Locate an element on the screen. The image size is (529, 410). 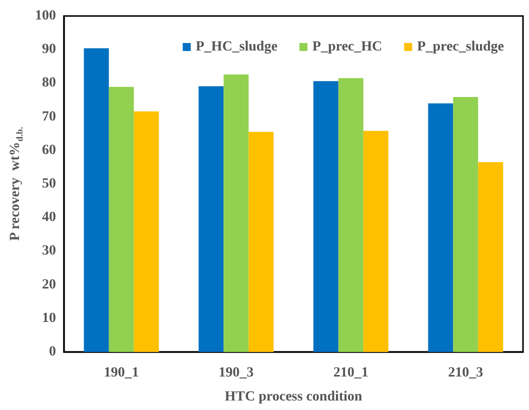
legend-label: P_prec_sludge is located at coordinates (460, 47).